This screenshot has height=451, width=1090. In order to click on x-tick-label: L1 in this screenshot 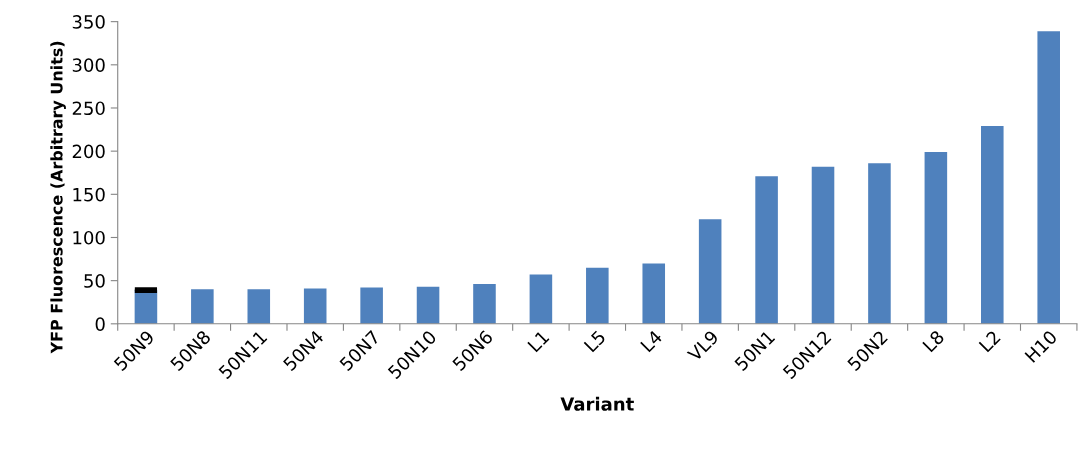, I will do `click(538, 341)`.